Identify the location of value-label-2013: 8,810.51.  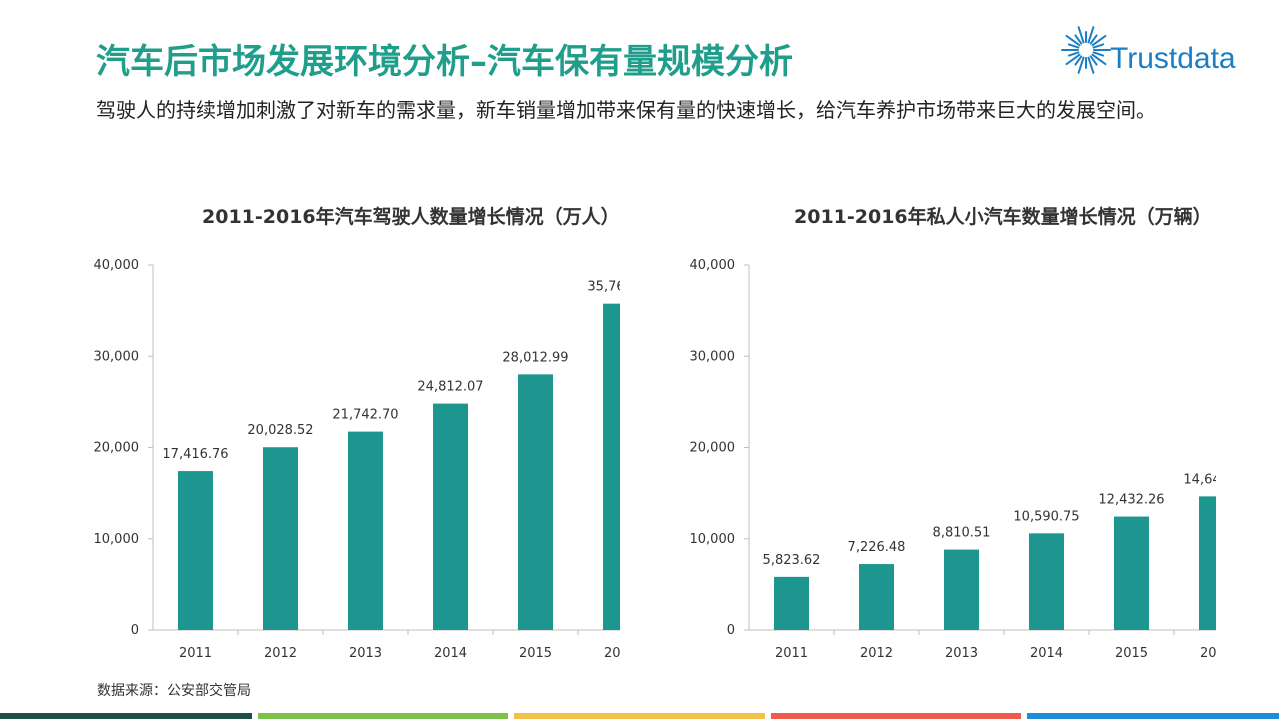
(962, 533).